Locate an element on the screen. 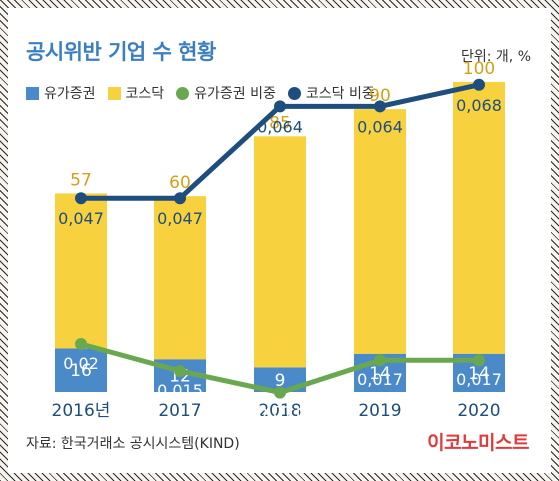 The width and height of the screenshot is (559, 481). legend: 유가증권 코스닥 유가증권 비중 코스닥 비중 is located at coordinates (206, 93).